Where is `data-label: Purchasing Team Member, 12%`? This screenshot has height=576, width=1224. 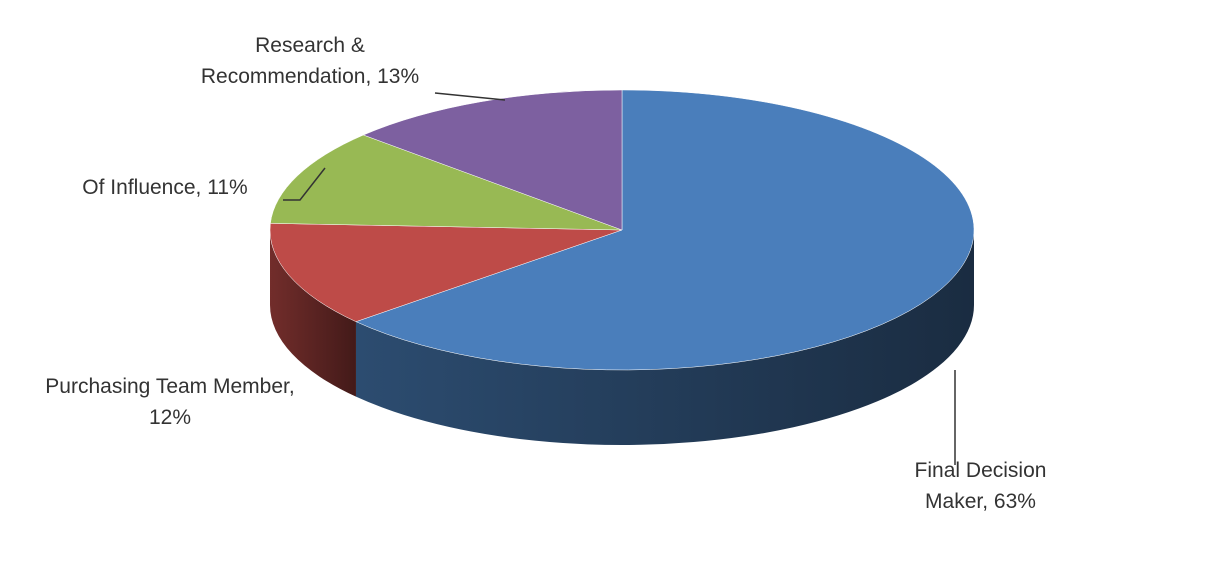
data-label: Purchasing Team Member, 12% is located at coordinates (170, 402).